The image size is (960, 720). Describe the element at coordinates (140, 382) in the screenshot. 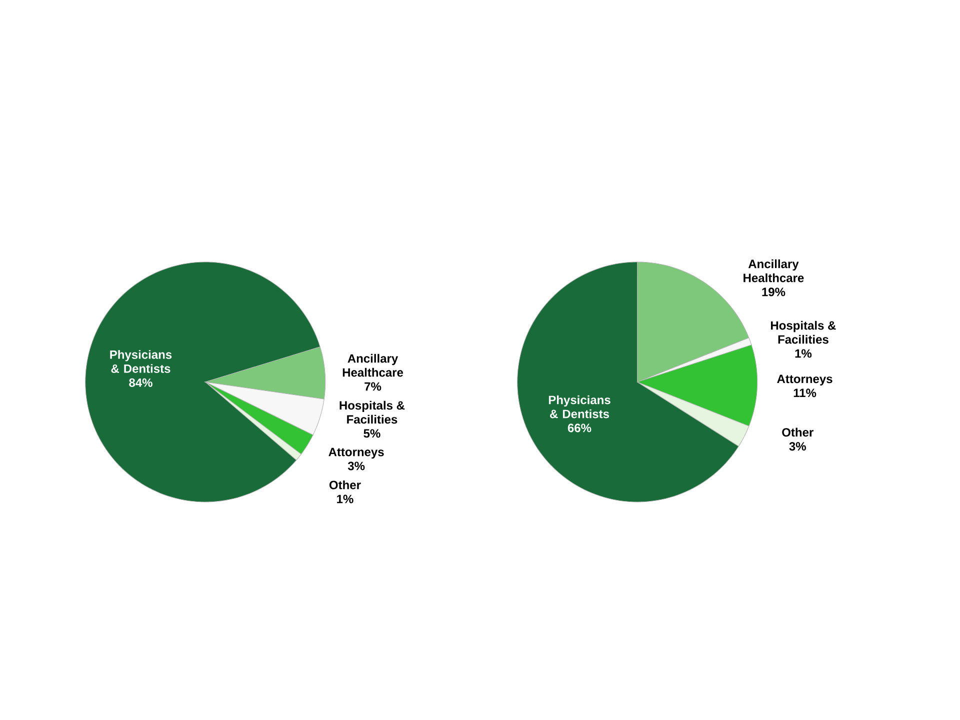

I see `data-label: 84%` at that location.